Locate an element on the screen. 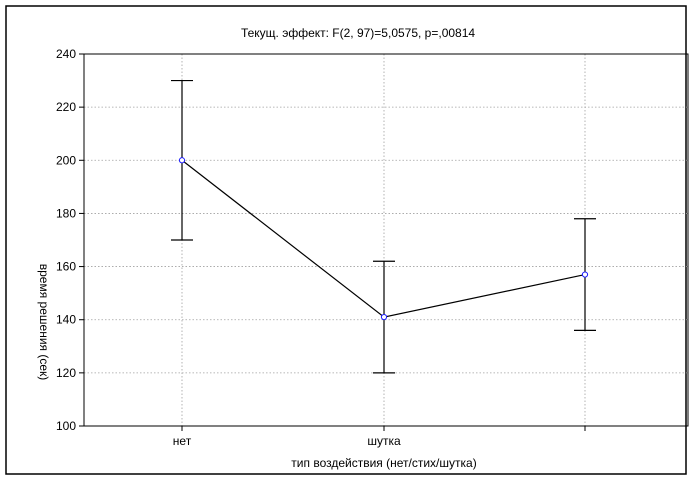  y-tick-label: 240 is located at coordinates (66, 54).